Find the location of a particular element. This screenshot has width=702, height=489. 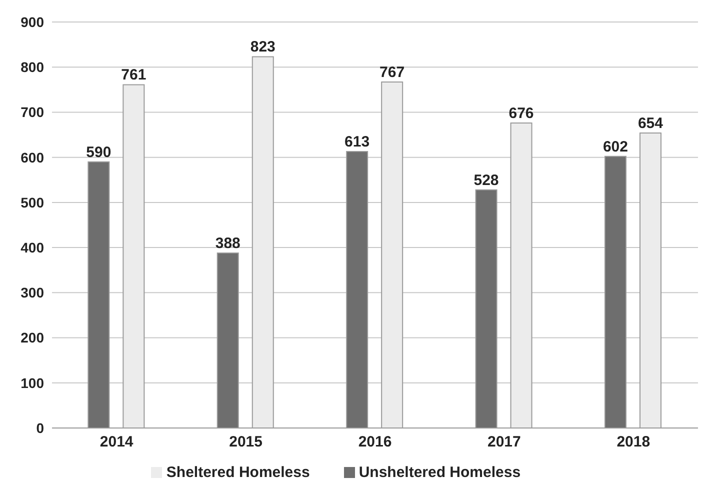

data-label: 613 is located at coordinates (357, 141).